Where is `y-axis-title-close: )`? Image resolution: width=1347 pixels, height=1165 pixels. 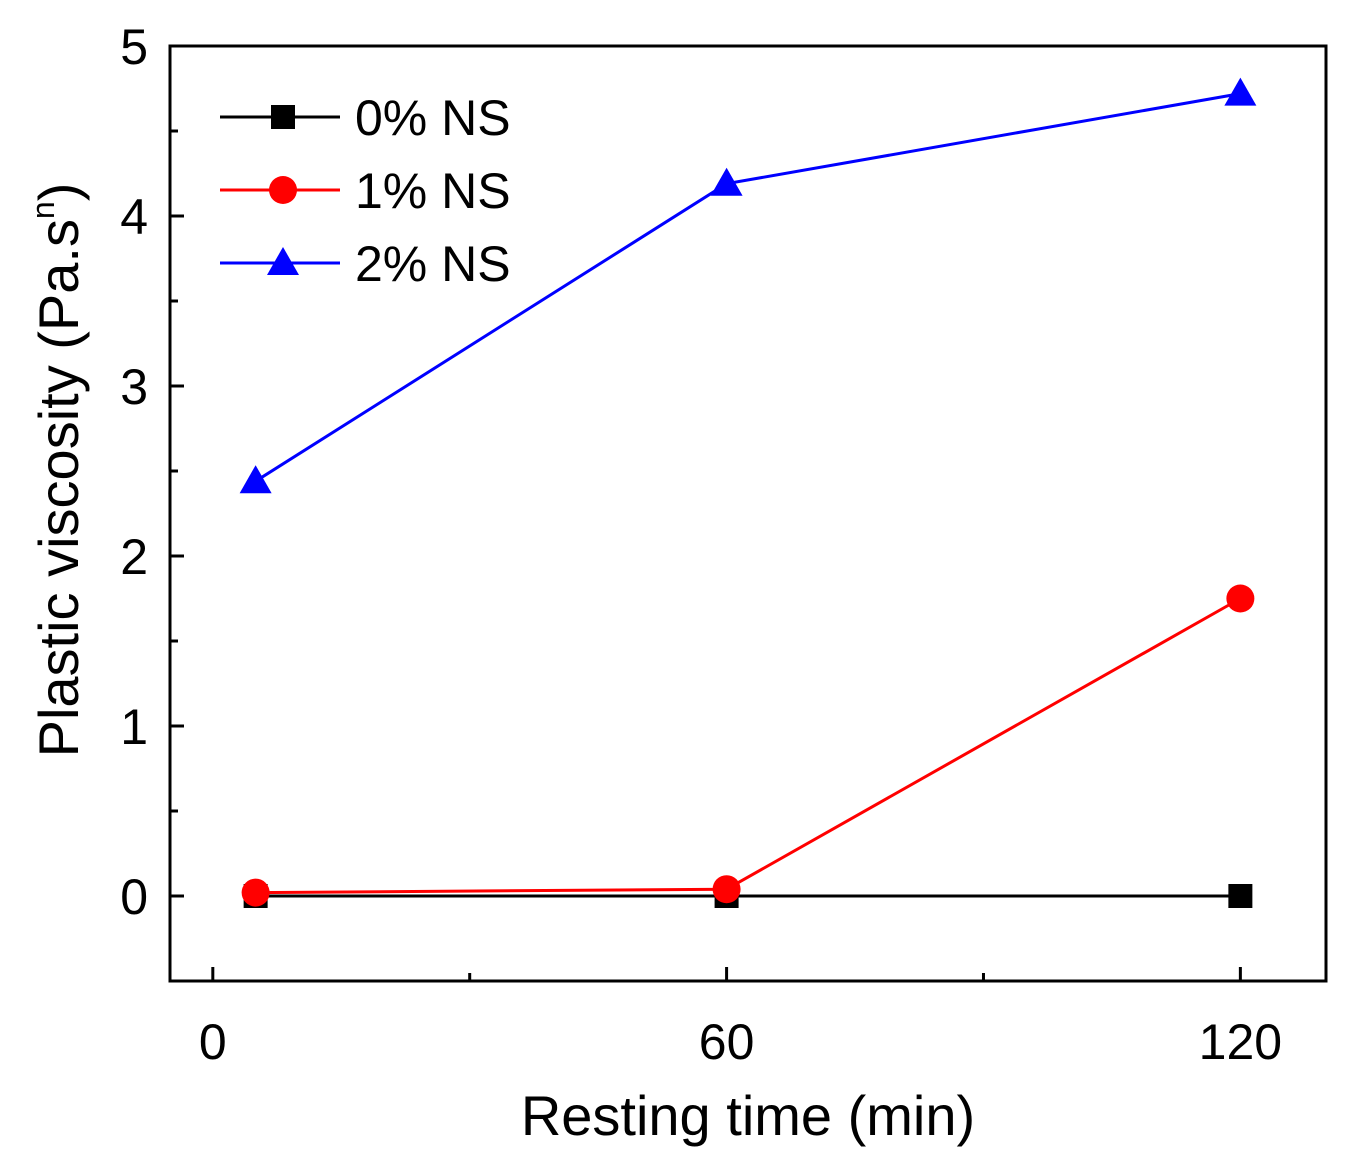
y-axis-title-close: ) is located at coordinates (58, 192).